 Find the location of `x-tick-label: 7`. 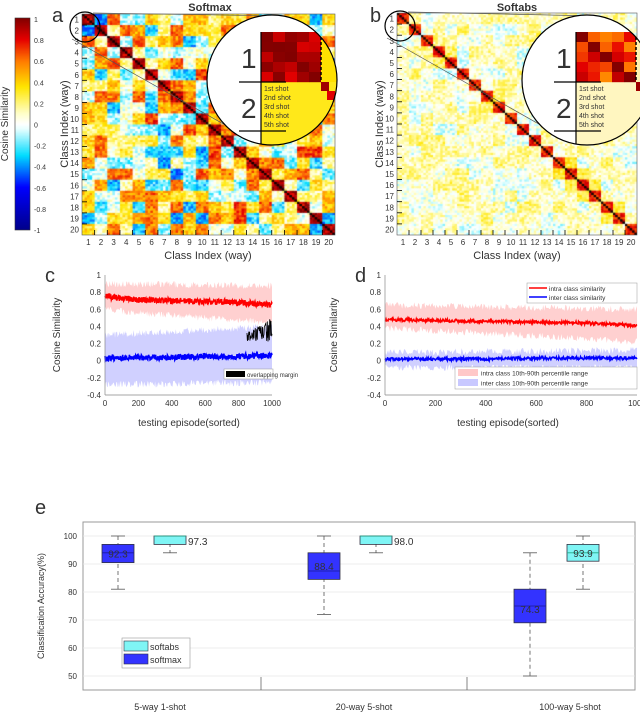

x-tick-label: 7 is located at coordinates (164, 242).